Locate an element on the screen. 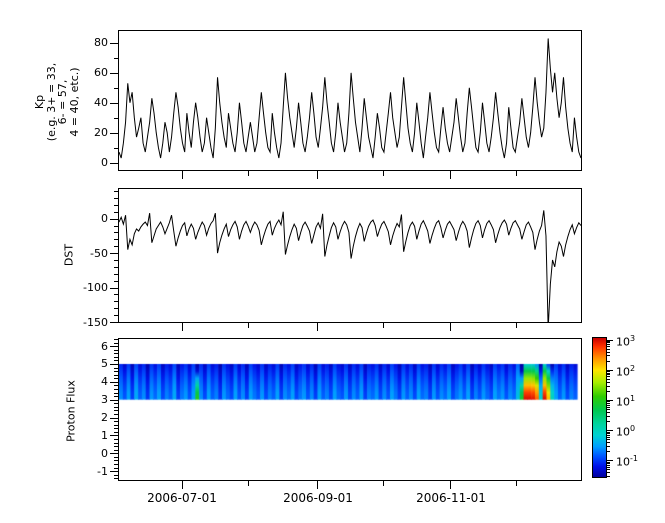 The image size is (665, 523). colorbar-tick-label: 10¹ is located at coordinates (626, 401).